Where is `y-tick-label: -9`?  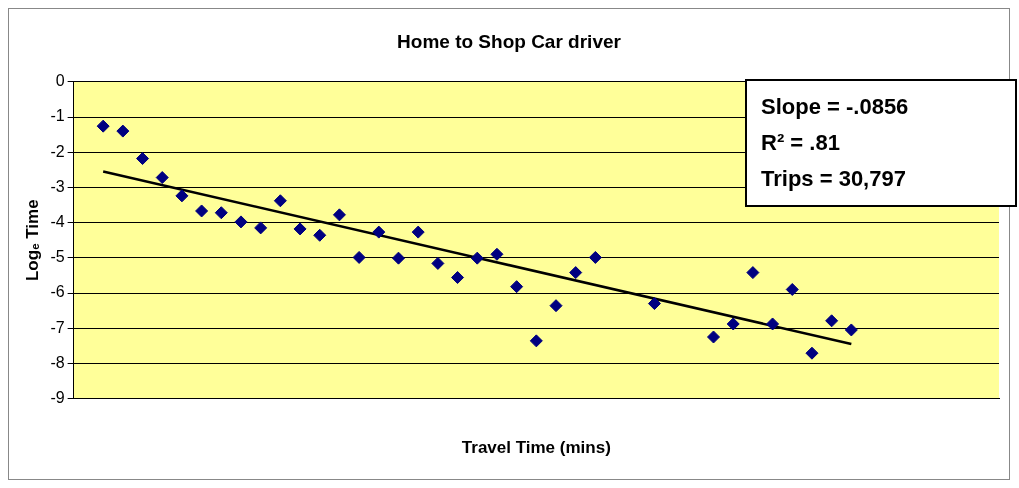 y-tick-label: -9 is located at coordinates (57, 398).